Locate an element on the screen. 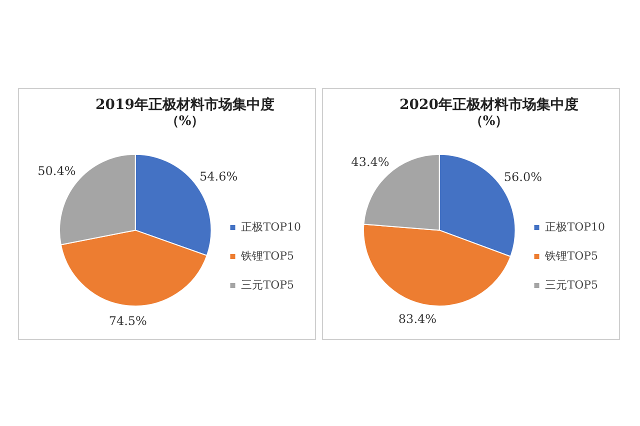  data-label: 56.0% is located at coordinates (523, 177).